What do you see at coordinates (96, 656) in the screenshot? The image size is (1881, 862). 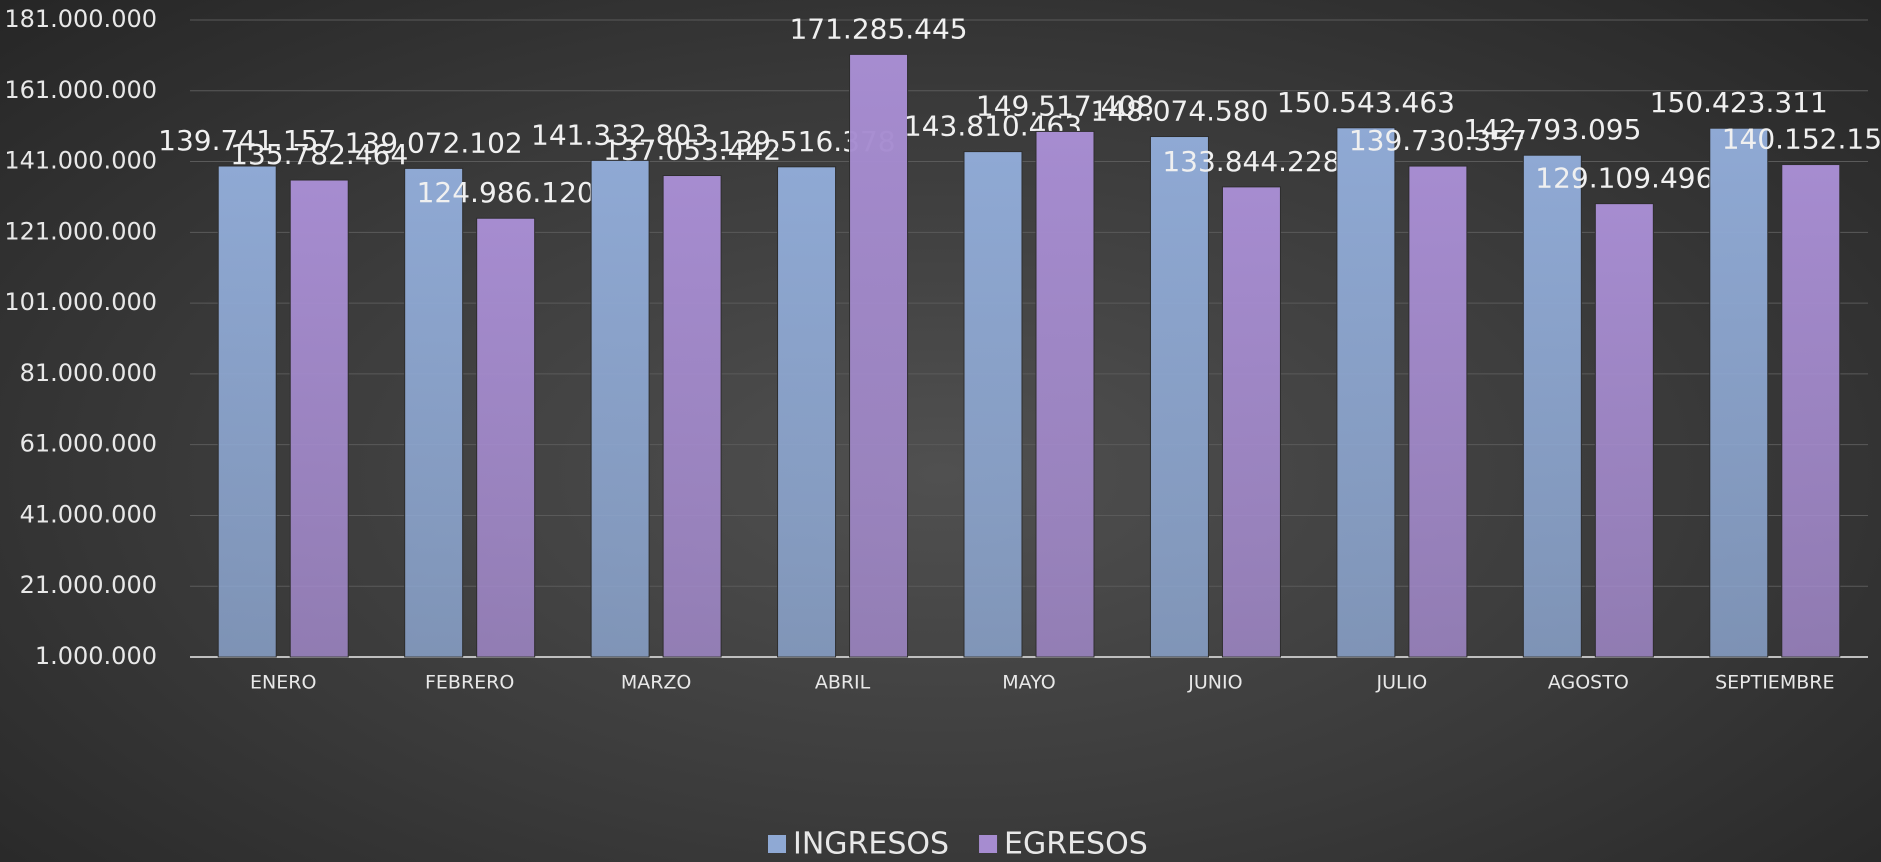 I see `y-tick-label: 1.000.000` at bounding box center [96, 656].